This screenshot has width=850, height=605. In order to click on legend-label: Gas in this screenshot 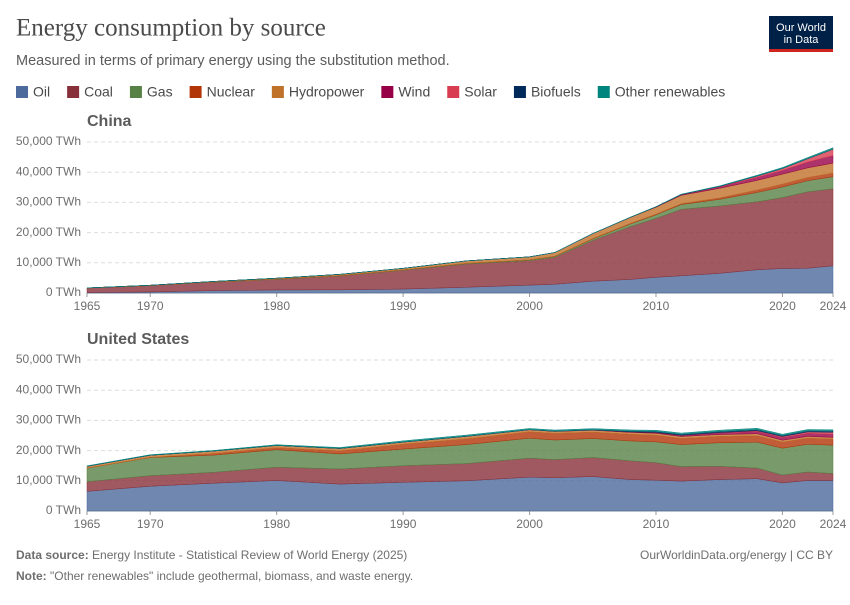, I will do `click(160, 92)`.